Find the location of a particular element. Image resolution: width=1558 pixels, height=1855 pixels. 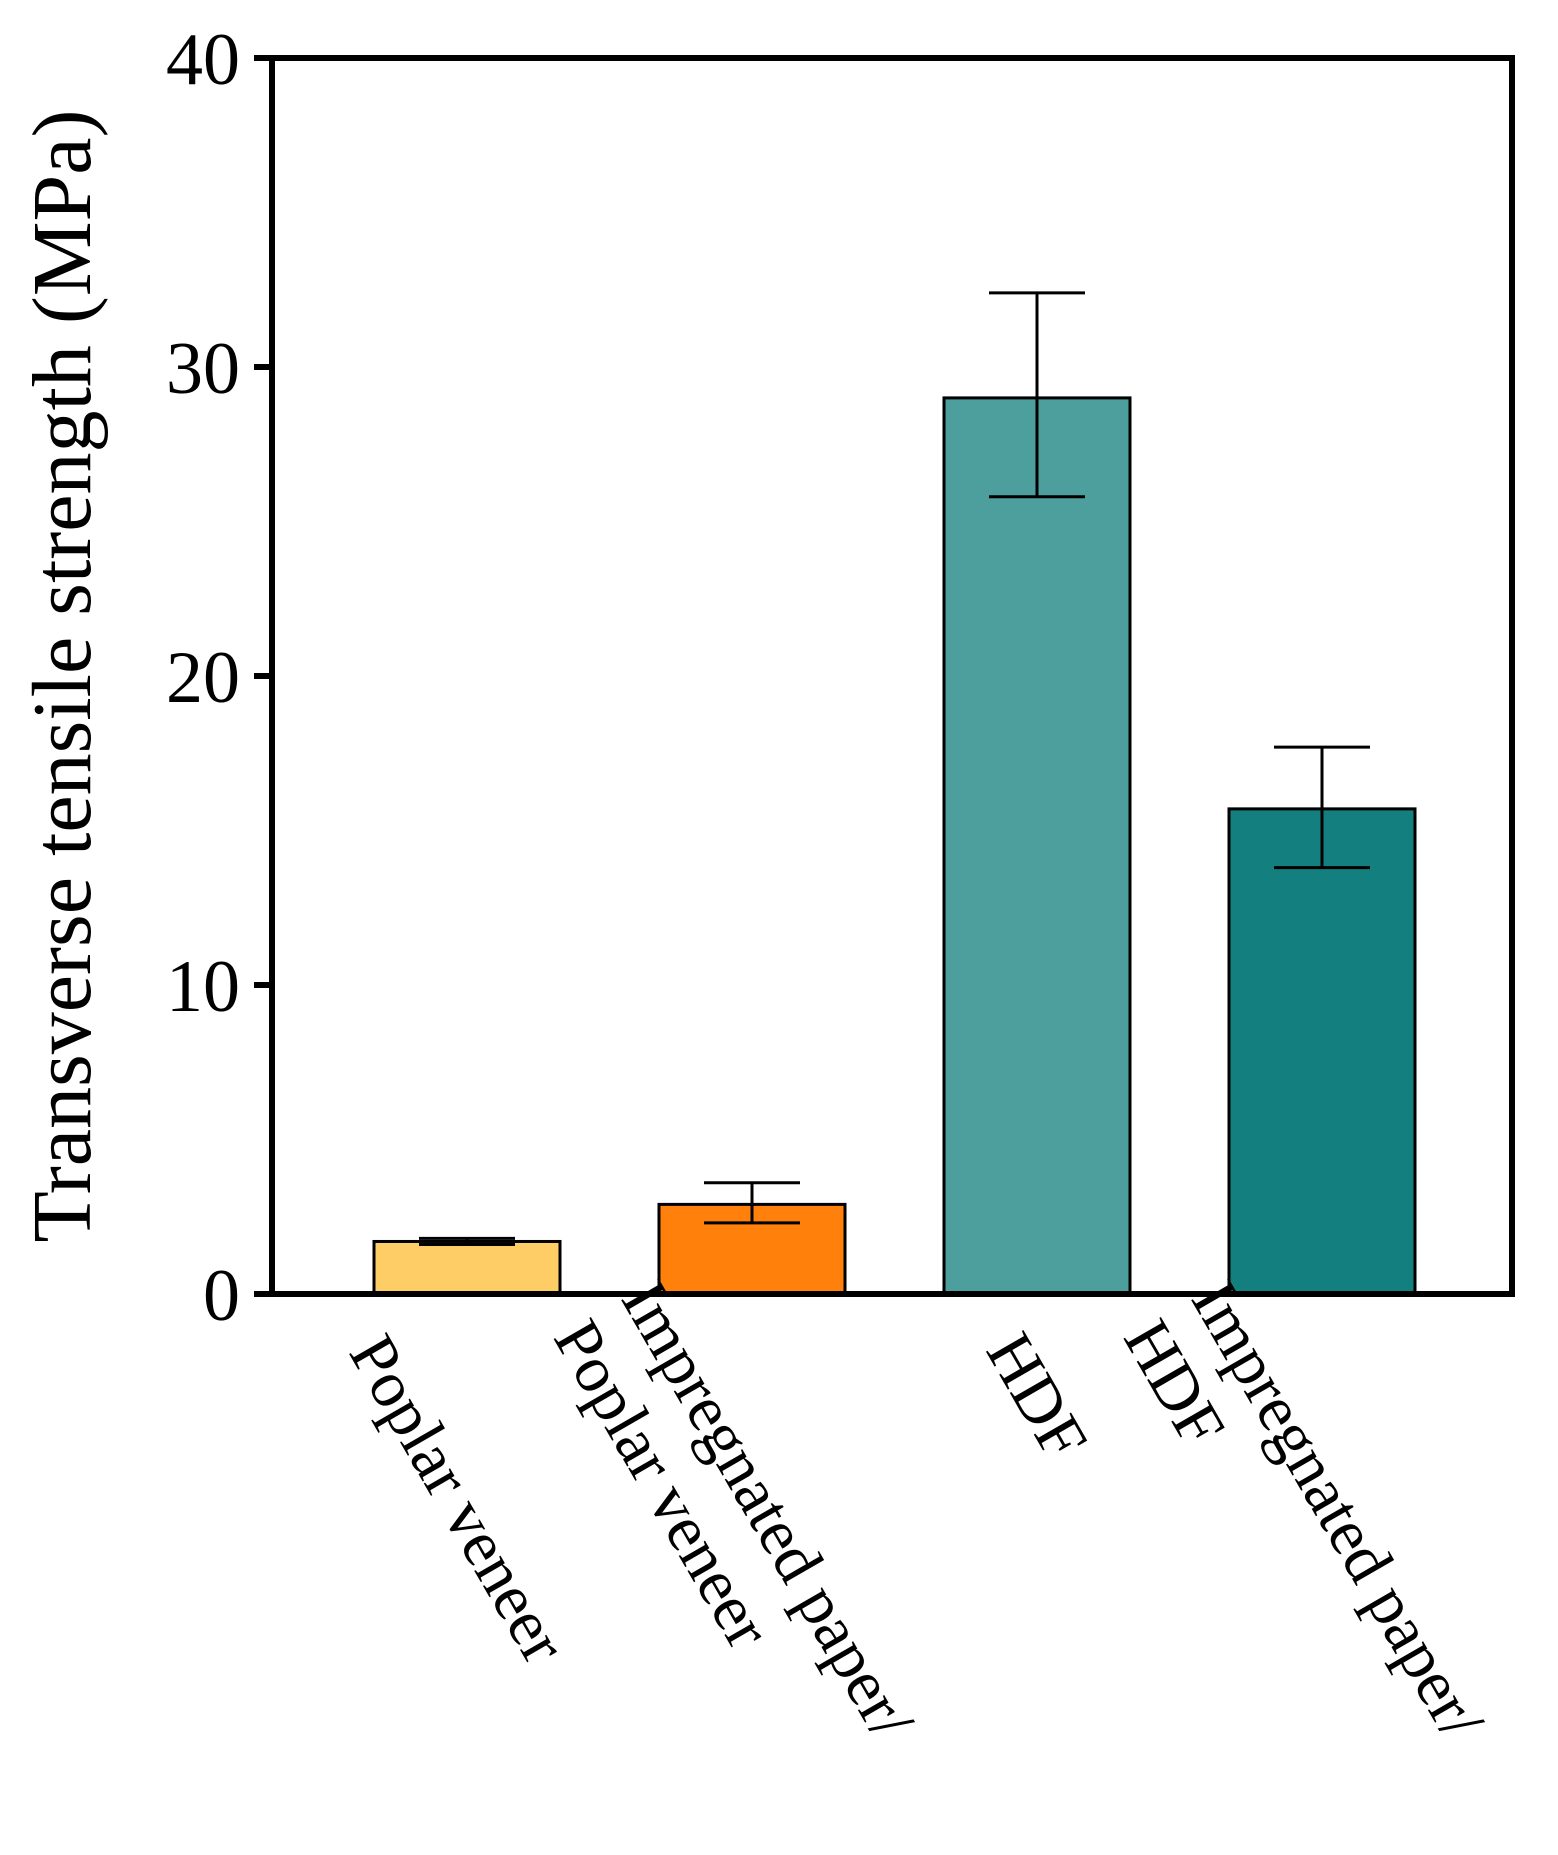

x-tick-label-3: HDF is located at coordinates (1036, 1396).